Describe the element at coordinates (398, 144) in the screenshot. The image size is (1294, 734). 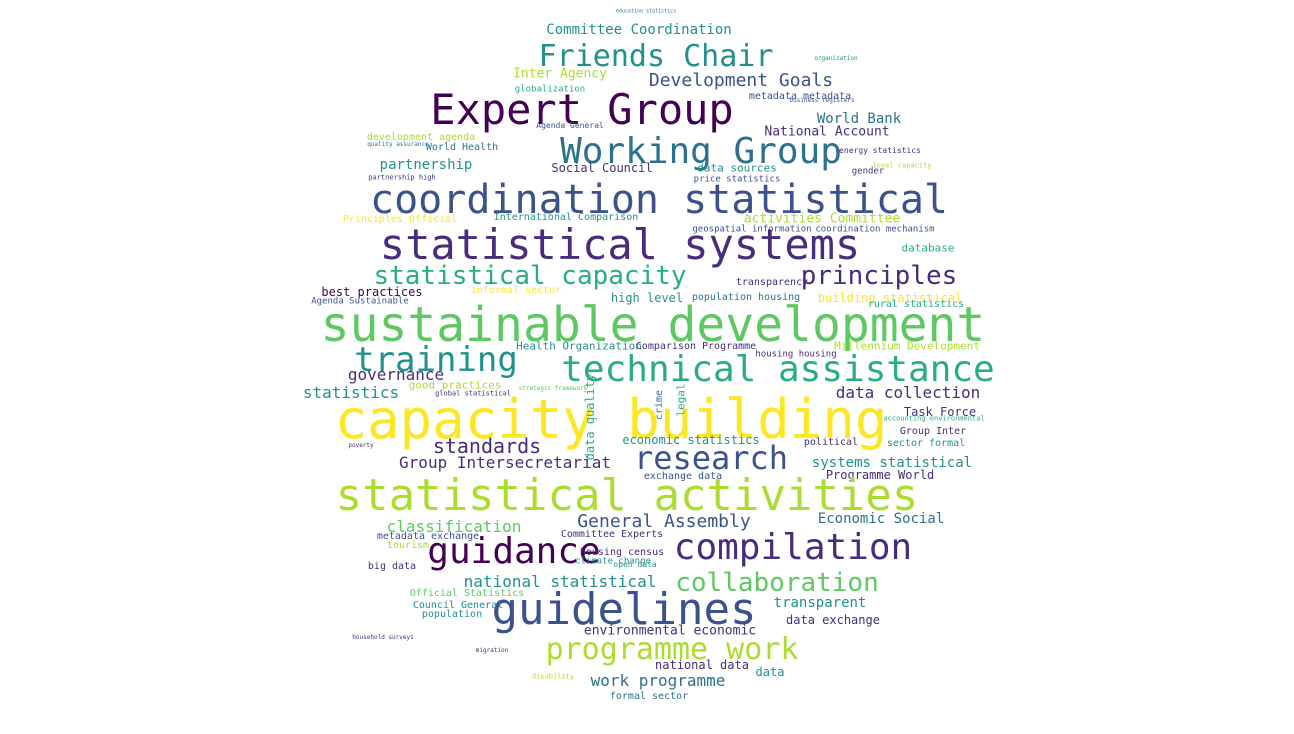
I see `word-quality-assurance: quality assurance` at that location.